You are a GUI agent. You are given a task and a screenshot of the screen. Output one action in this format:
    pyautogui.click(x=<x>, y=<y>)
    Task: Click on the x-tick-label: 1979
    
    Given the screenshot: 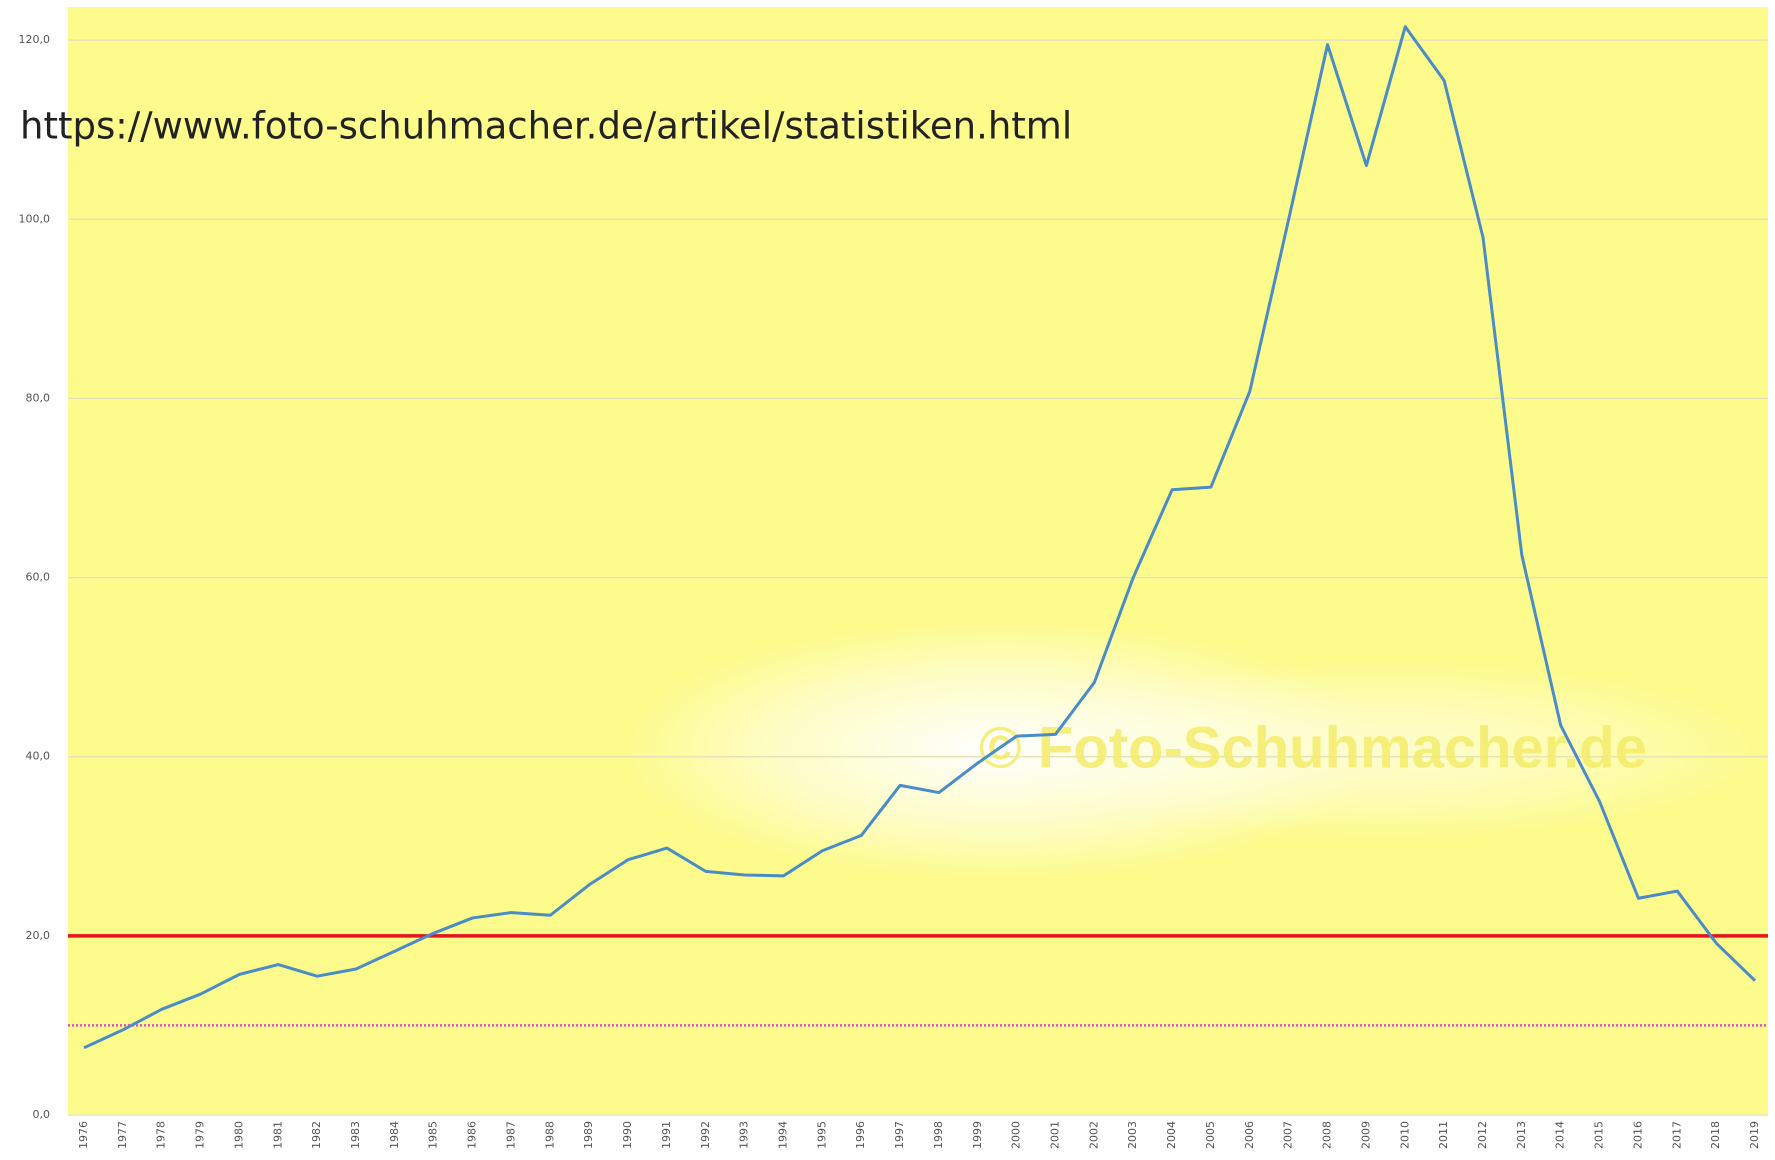 What is the action you would take?
    pyautogui.click(x=200, y=1135)
    